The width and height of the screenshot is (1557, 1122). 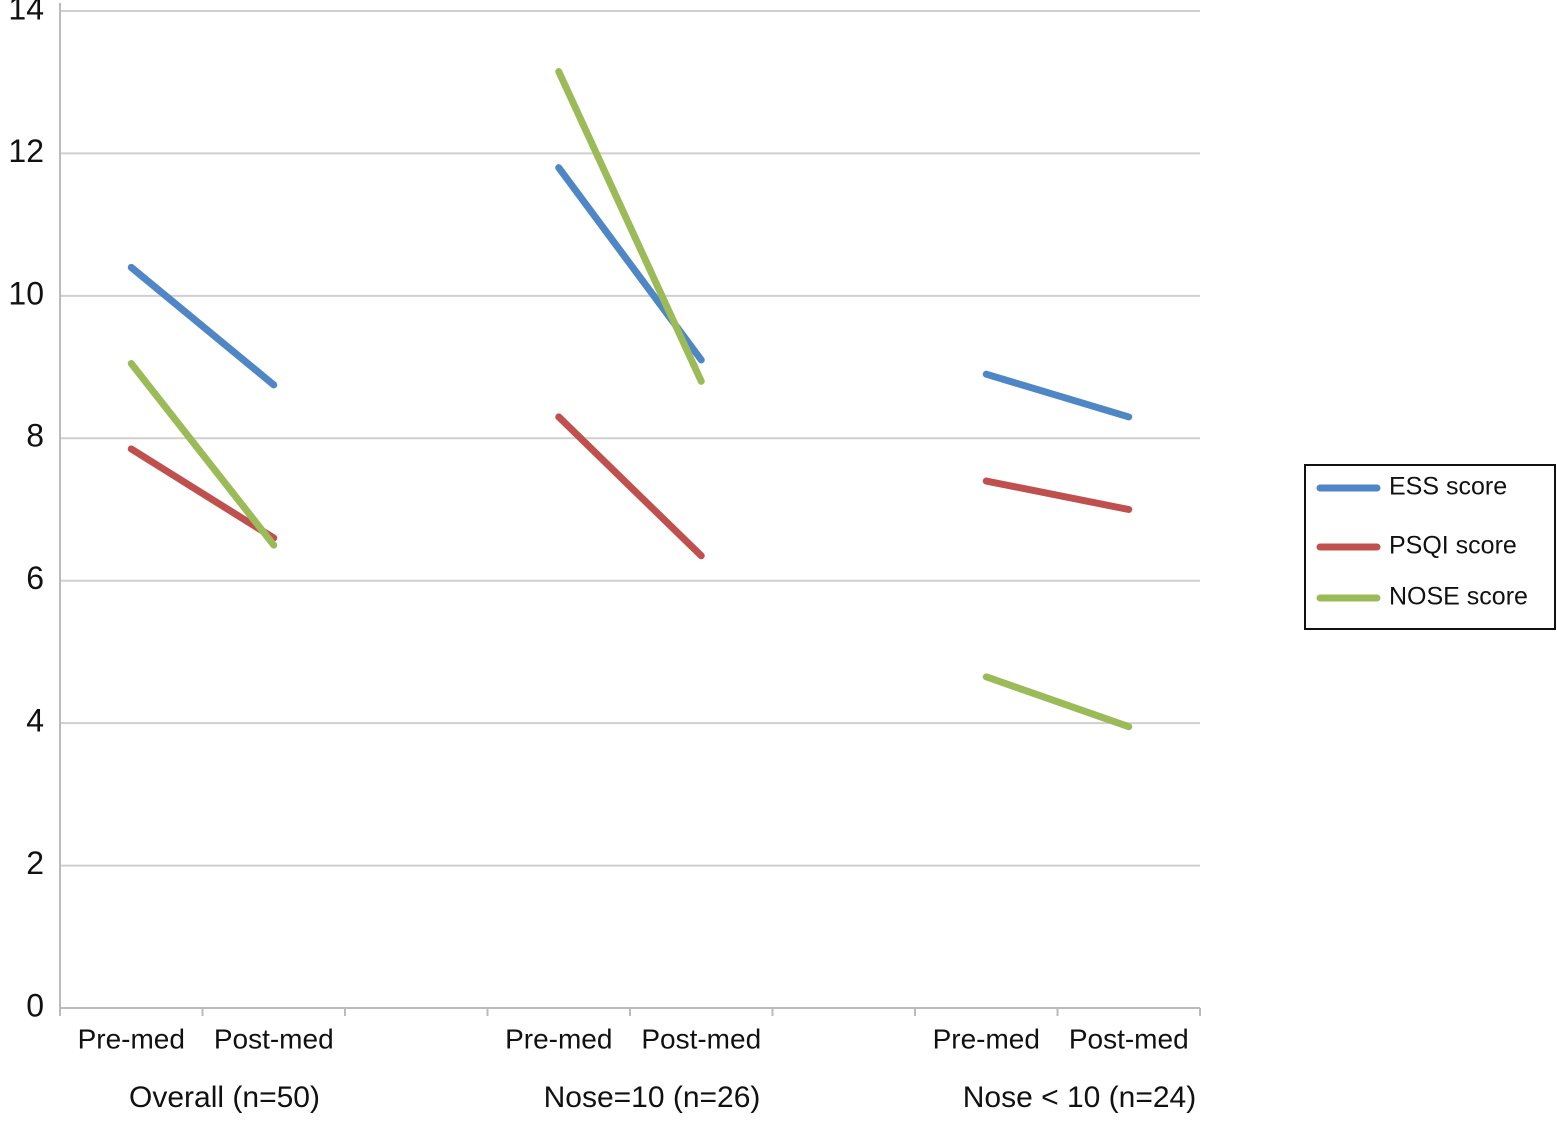 What do you see at coordinates (35, 863) in the screenshot?
I see `y-tick-label: 2` at bounding box center [35, 863].